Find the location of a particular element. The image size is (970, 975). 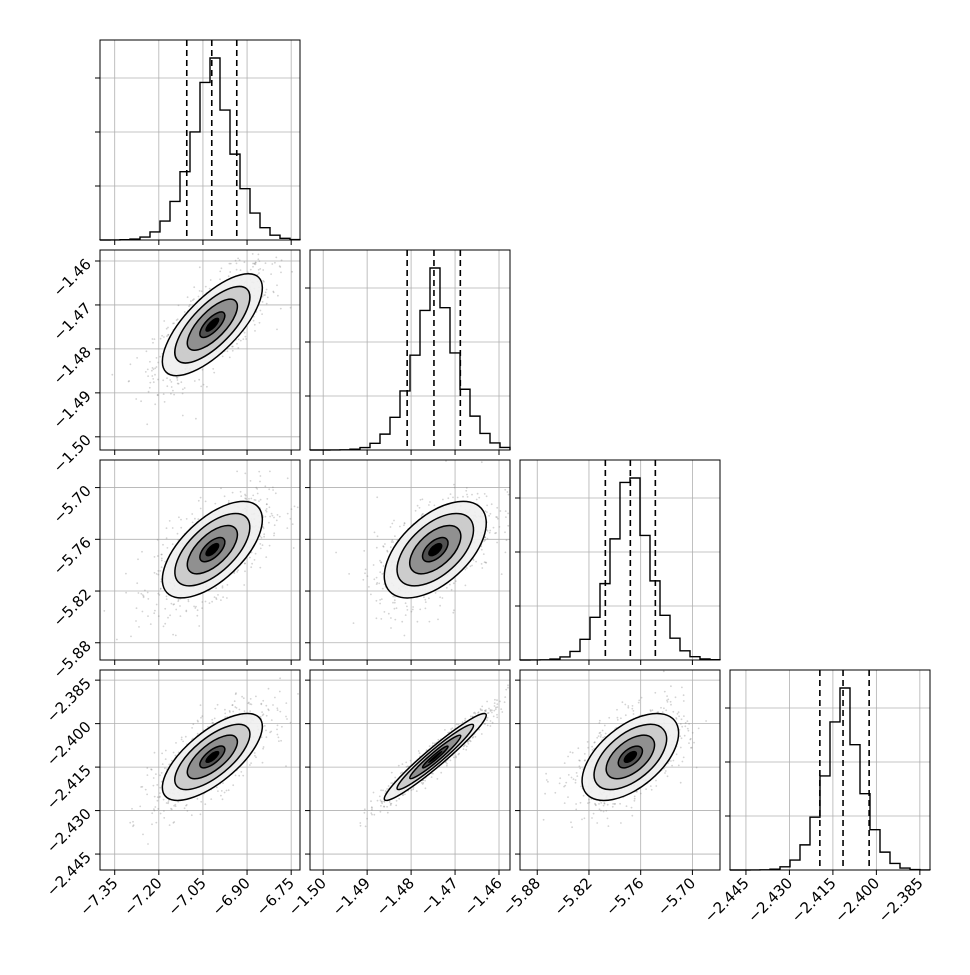

y-tick-label: −1.49 is located at coordinates (72, 409).